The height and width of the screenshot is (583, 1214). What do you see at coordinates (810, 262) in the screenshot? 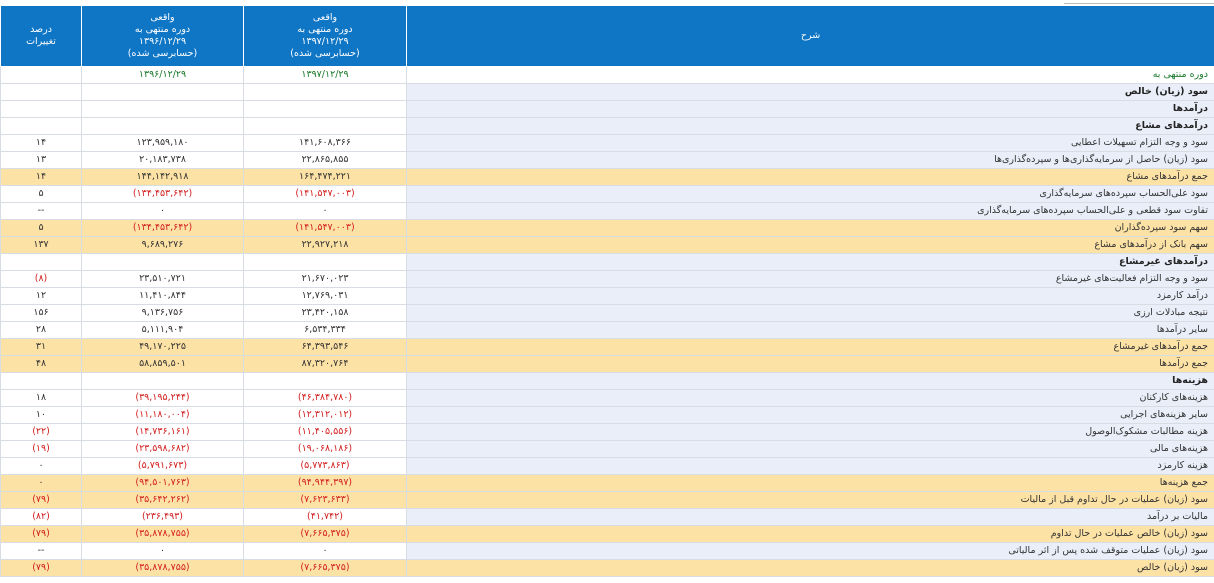
I see `cell-description: درآمدهای غیرمشاع` at bounding box center [810, 262].